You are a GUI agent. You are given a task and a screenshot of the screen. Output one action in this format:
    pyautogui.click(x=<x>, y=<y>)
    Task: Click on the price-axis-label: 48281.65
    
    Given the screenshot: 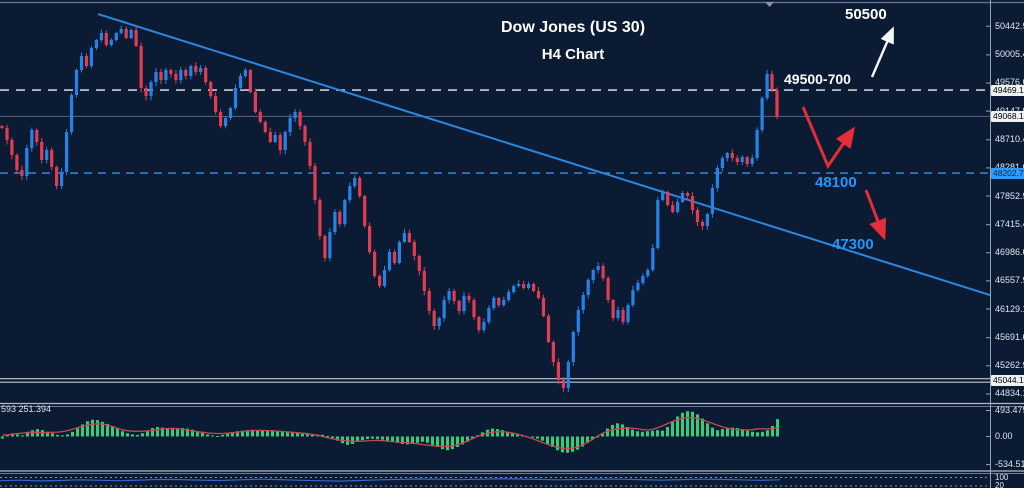 What is the action you would take?
    pyautogui.click(x=1009, y=167)
    